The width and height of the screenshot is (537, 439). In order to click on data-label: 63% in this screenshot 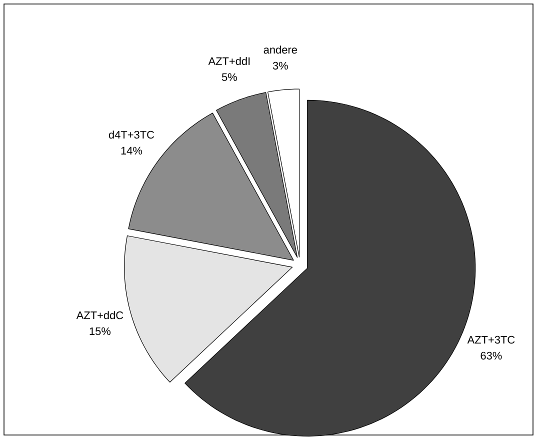, I will do `click(491, 356)`.